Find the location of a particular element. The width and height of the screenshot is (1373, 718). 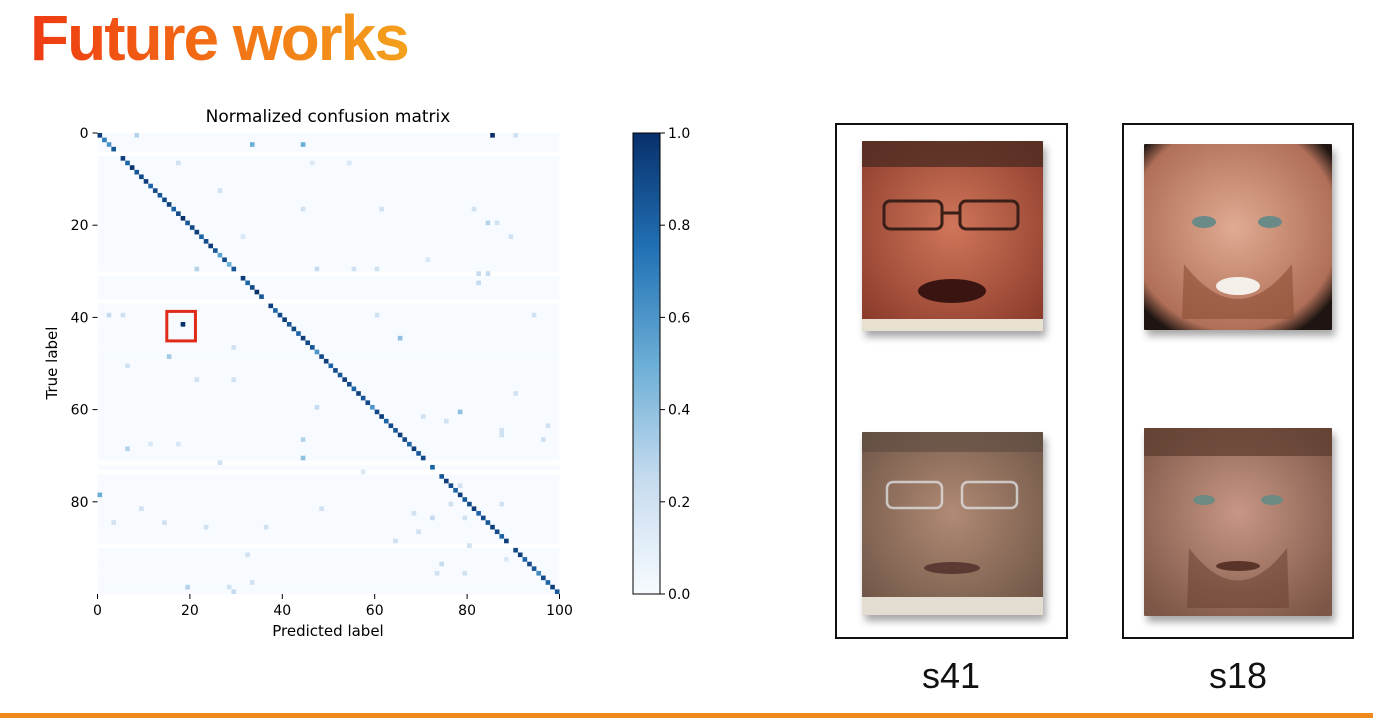

face-photo-s18-top is located at coordinates (1238, 237).